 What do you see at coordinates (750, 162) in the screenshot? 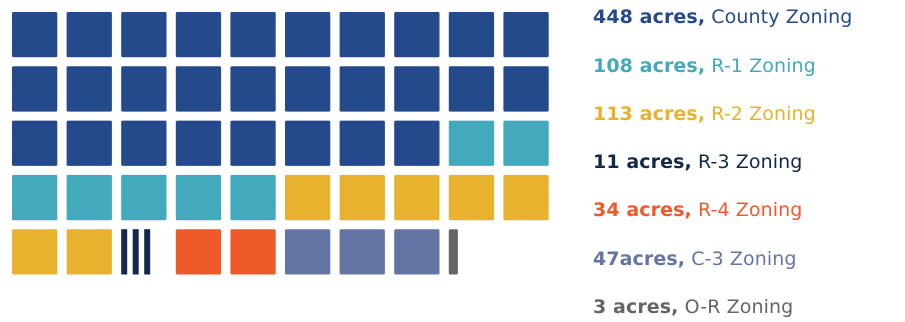
I see `legend-label: R-3 Zoning` at bounding box center [750, 162].